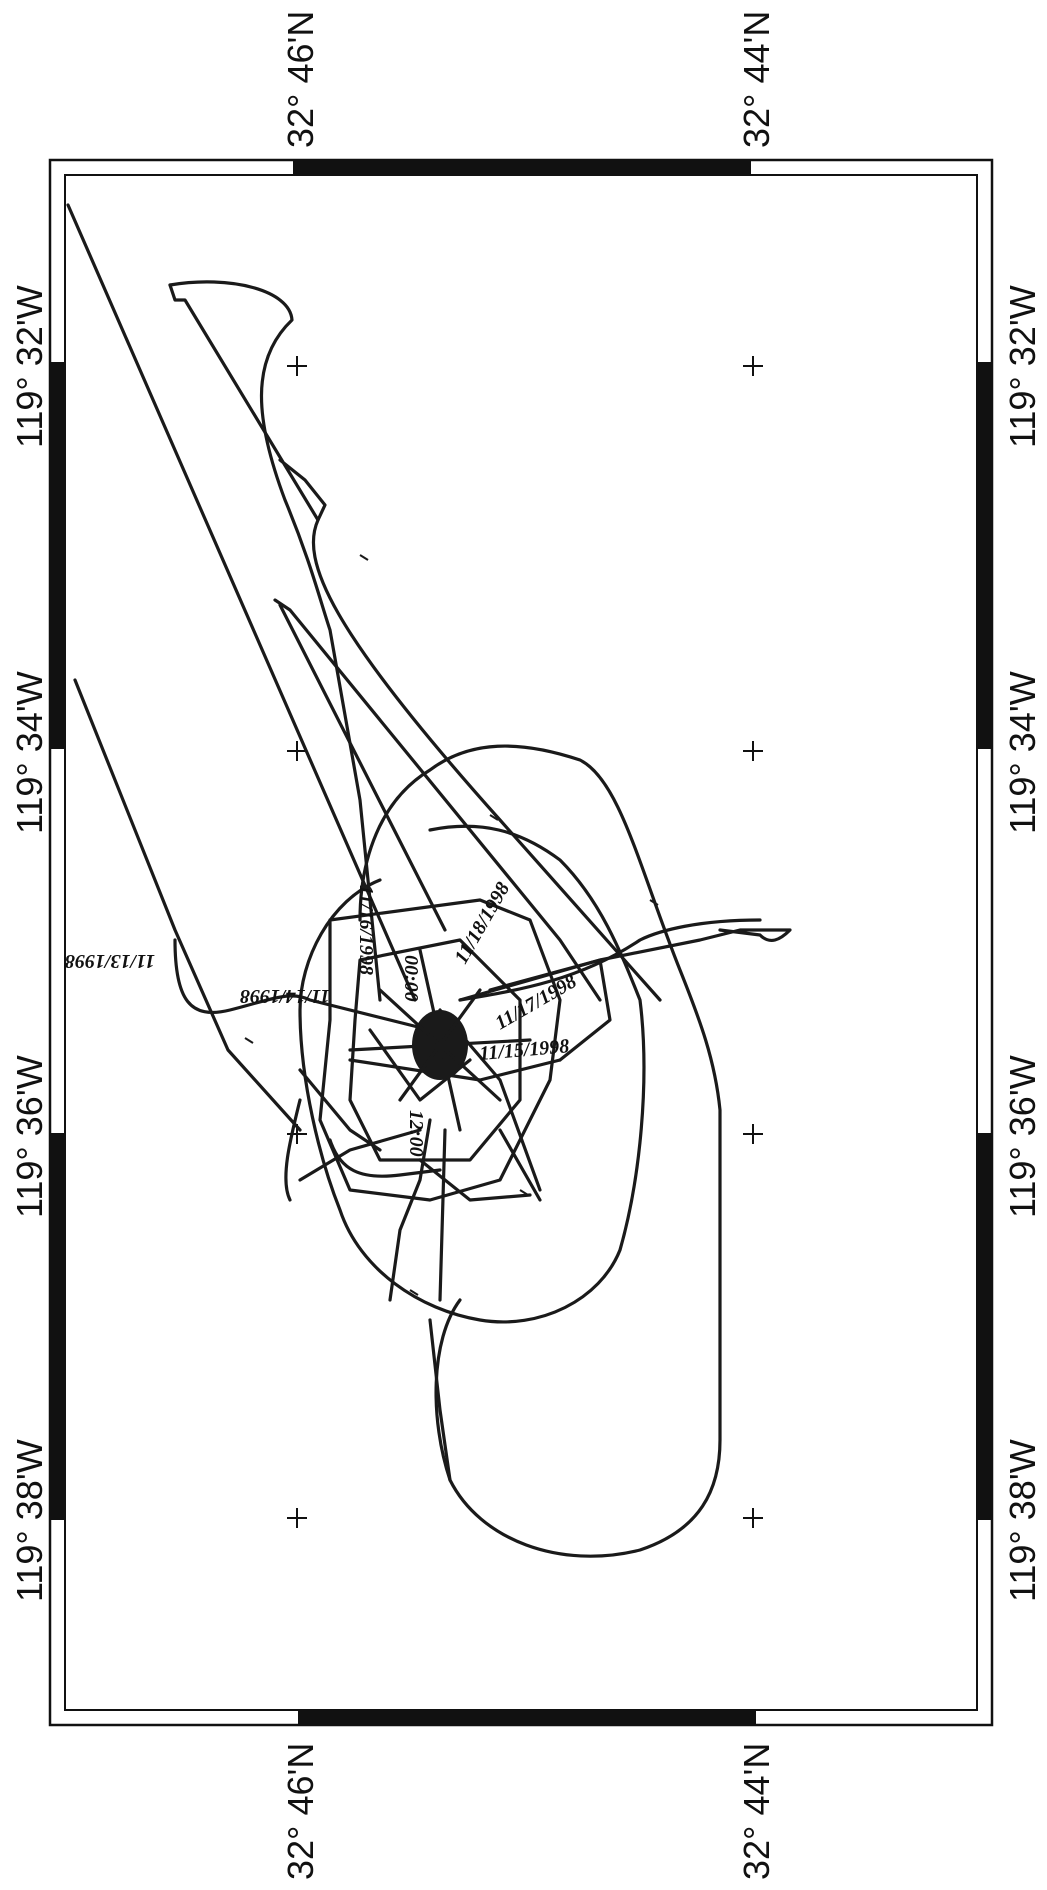 Image resolution: width=1047 pixels, height=1890 pixels. I want to click on frame-bar-bottom, so click(527, 1717).